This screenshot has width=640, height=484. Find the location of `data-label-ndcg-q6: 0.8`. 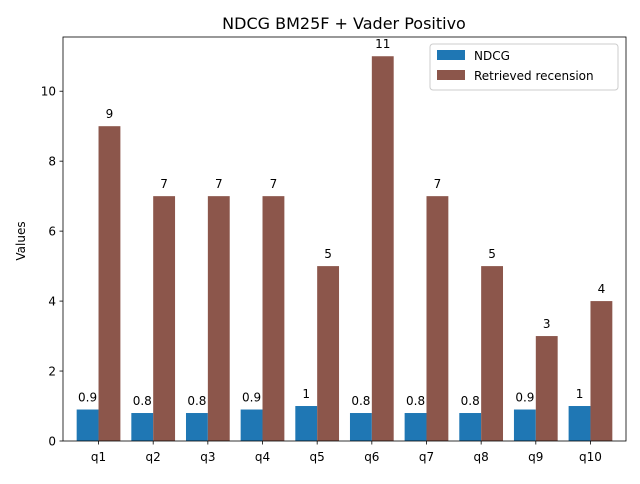

data-label-ndcg-q6: 0.8 is located at coordinates (360, 401).